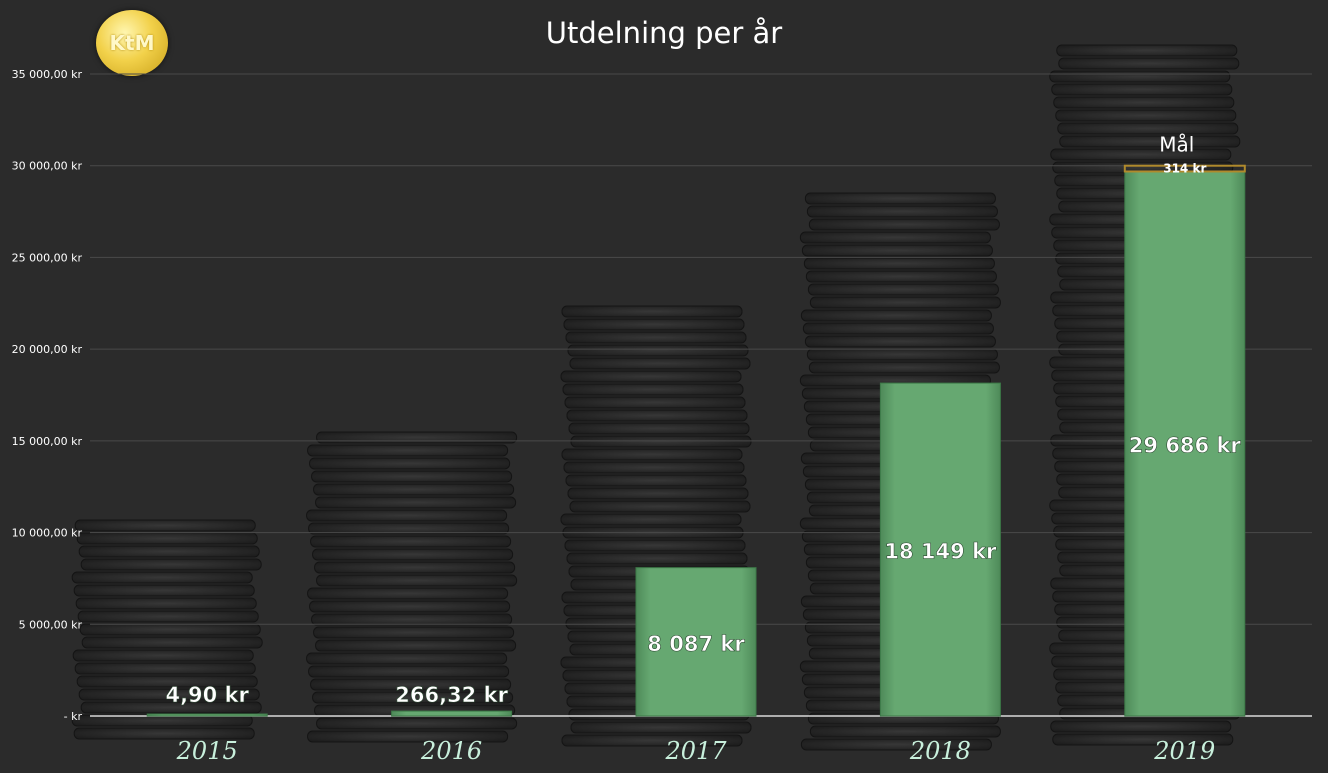 The height and width of the screenshot is (773, 1328). Describe the element at coordinates (1184, 751) in the screenshot. I see `x-tick-label: 2019` at that location.